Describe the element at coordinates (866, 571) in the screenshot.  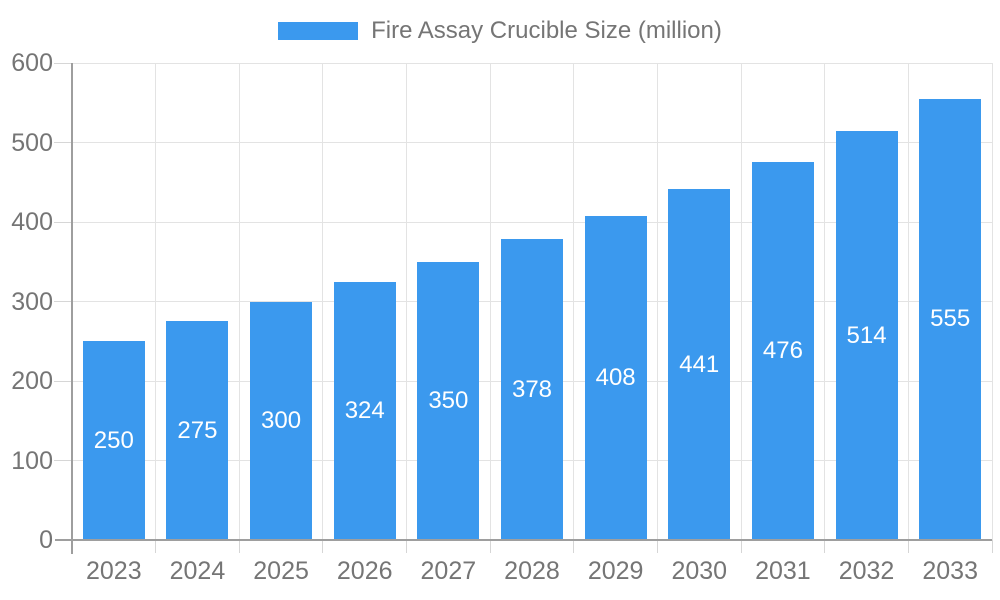
I see `x-axis-label: 2032` at that location.